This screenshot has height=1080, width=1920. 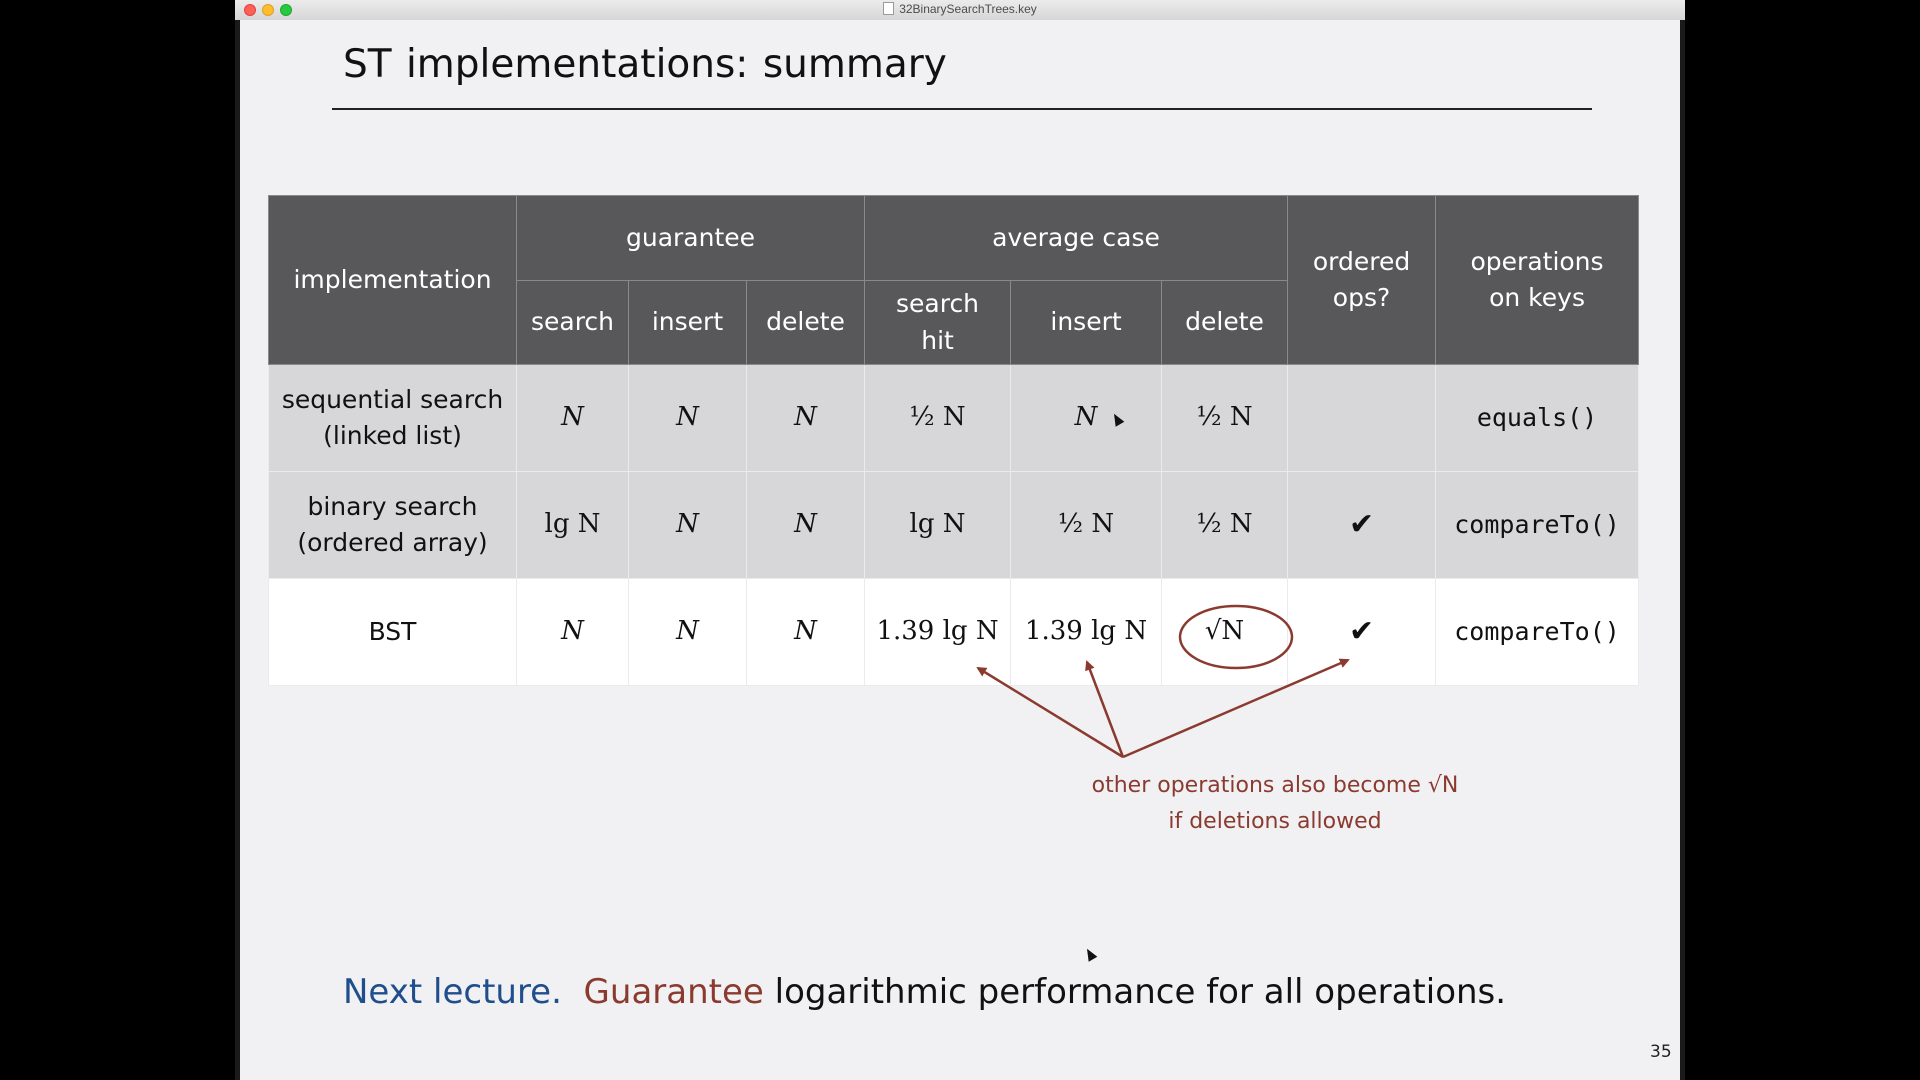 What do you see at coordinates (673, 992) in the screenshot?
I see `guarantee-word: Guarantee` at bounding box center [673, 992].